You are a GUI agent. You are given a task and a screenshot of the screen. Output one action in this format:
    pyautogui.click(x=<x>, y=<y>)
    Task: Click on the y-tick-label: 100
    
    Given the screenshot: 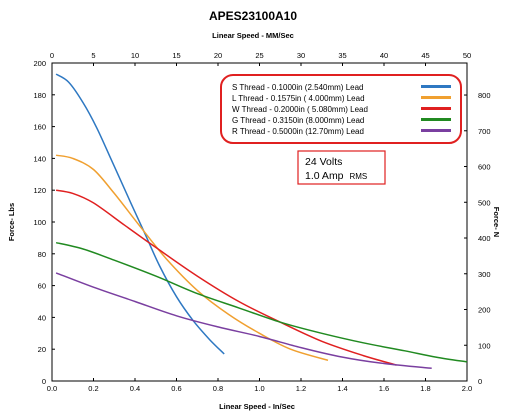 What is the action you would take?
    pyautogui.click(x=39, y=222)
    